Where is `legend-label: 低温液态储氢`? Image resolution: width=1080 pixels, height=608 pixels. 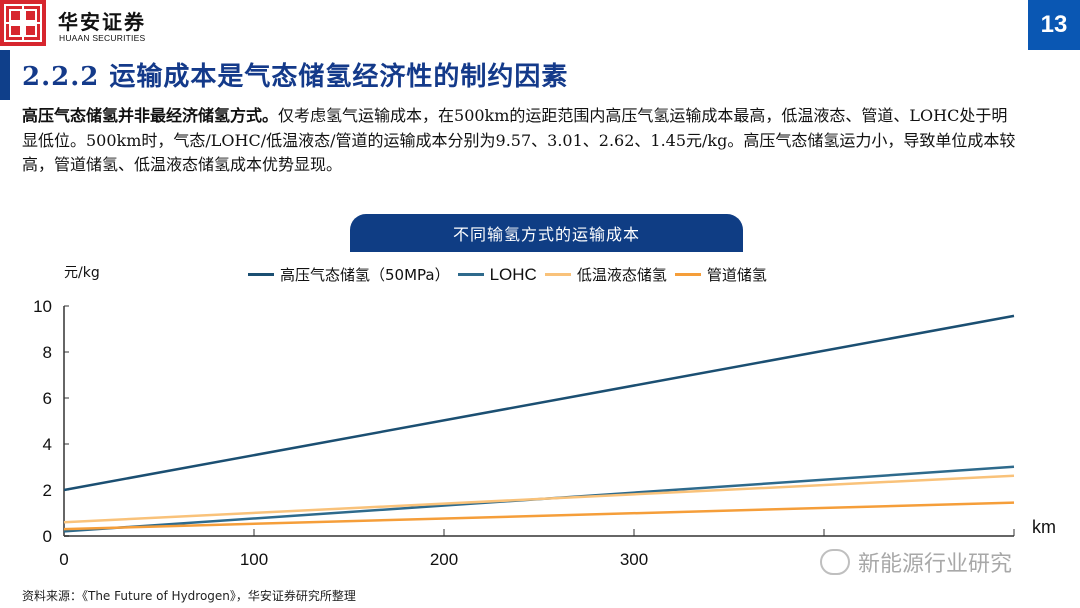
legend-label: 低温液态储氢 is located at coordinates (621, 275).